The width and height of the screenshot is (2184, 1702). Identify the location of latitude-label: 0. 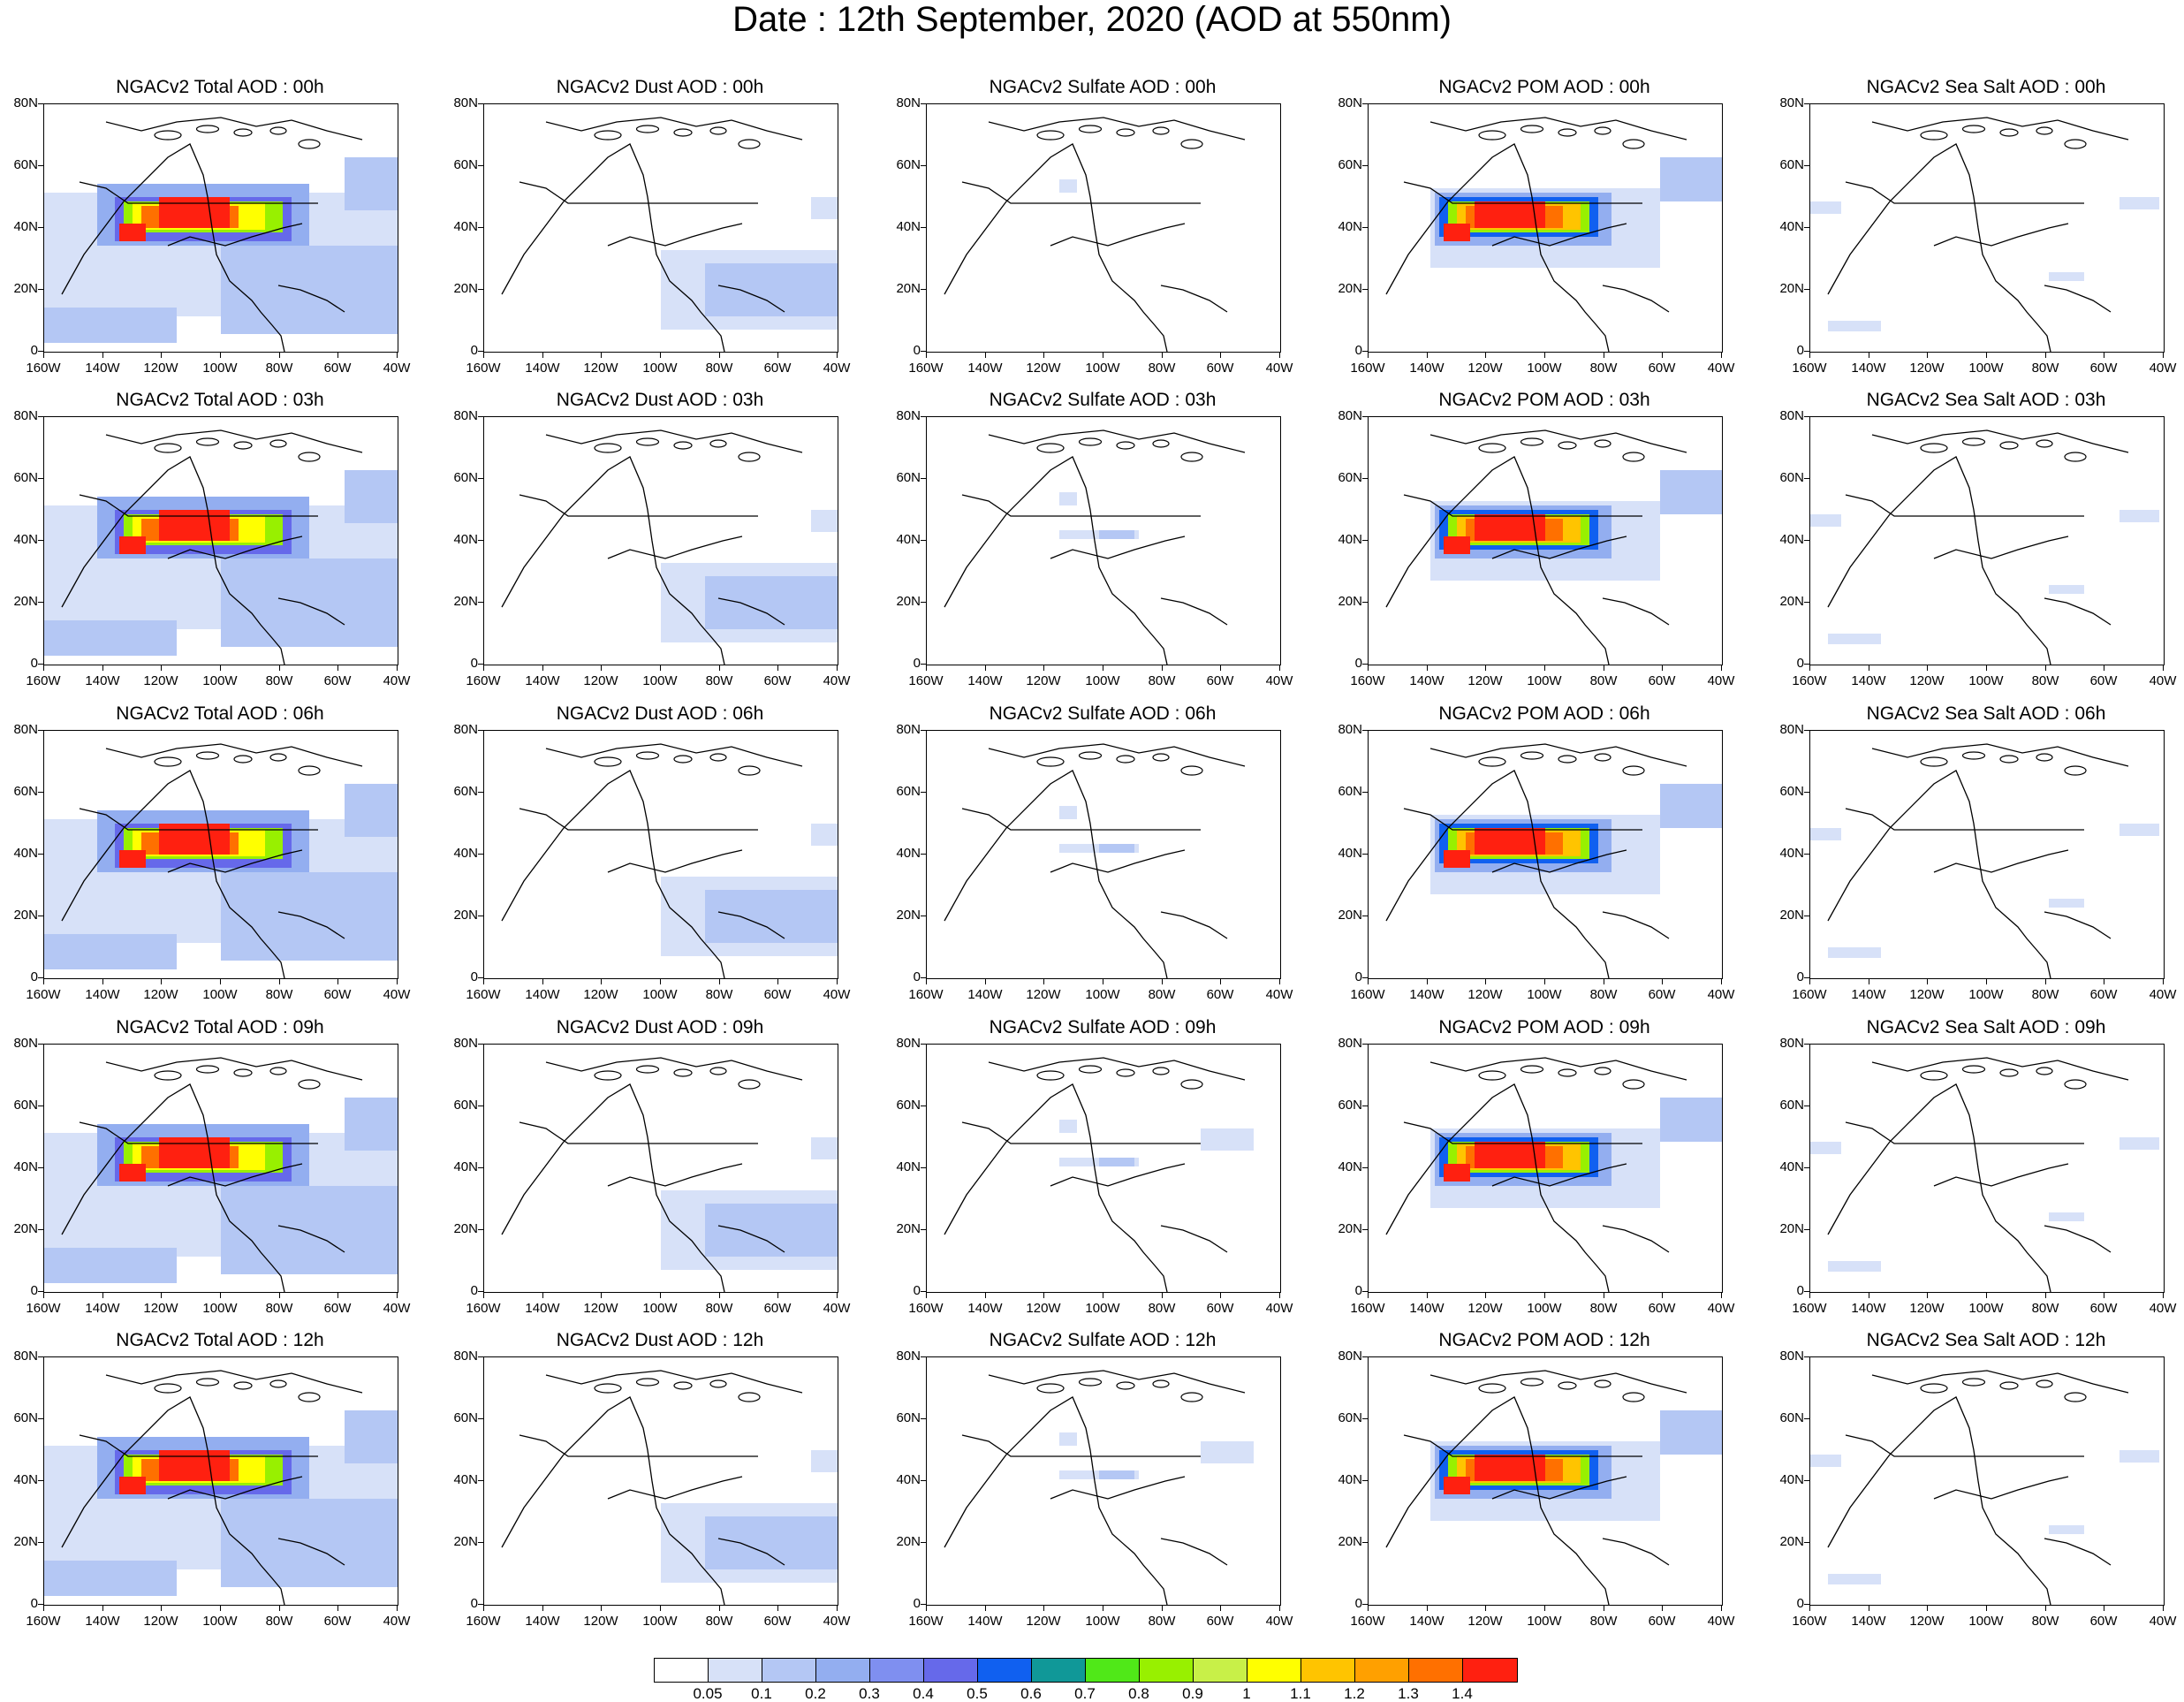
(1800, 350).